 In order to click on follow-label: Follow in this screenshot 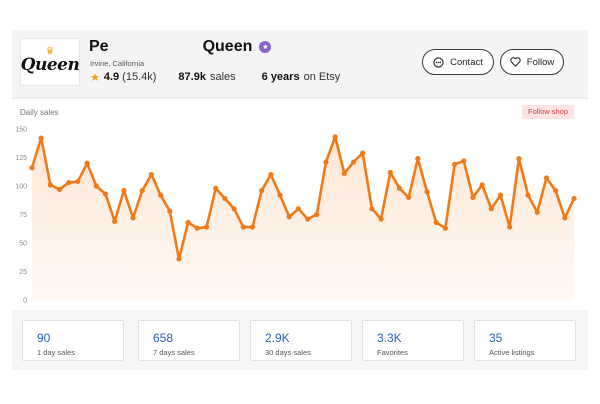, I will do `click(540, 62)`.